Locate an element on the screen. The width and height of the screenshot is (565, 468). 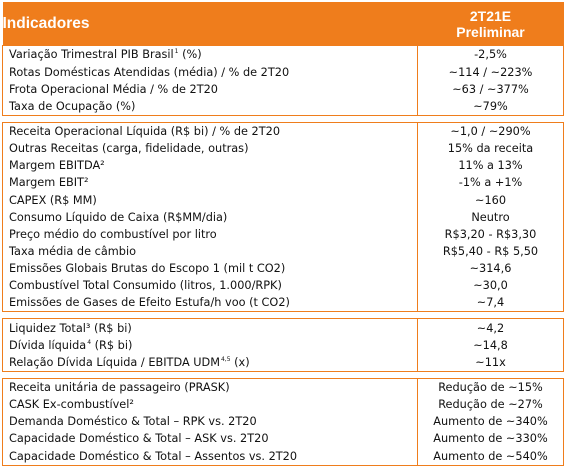
indicator-label-text: Margem EBITDA² is located at coordinates (57, 166).